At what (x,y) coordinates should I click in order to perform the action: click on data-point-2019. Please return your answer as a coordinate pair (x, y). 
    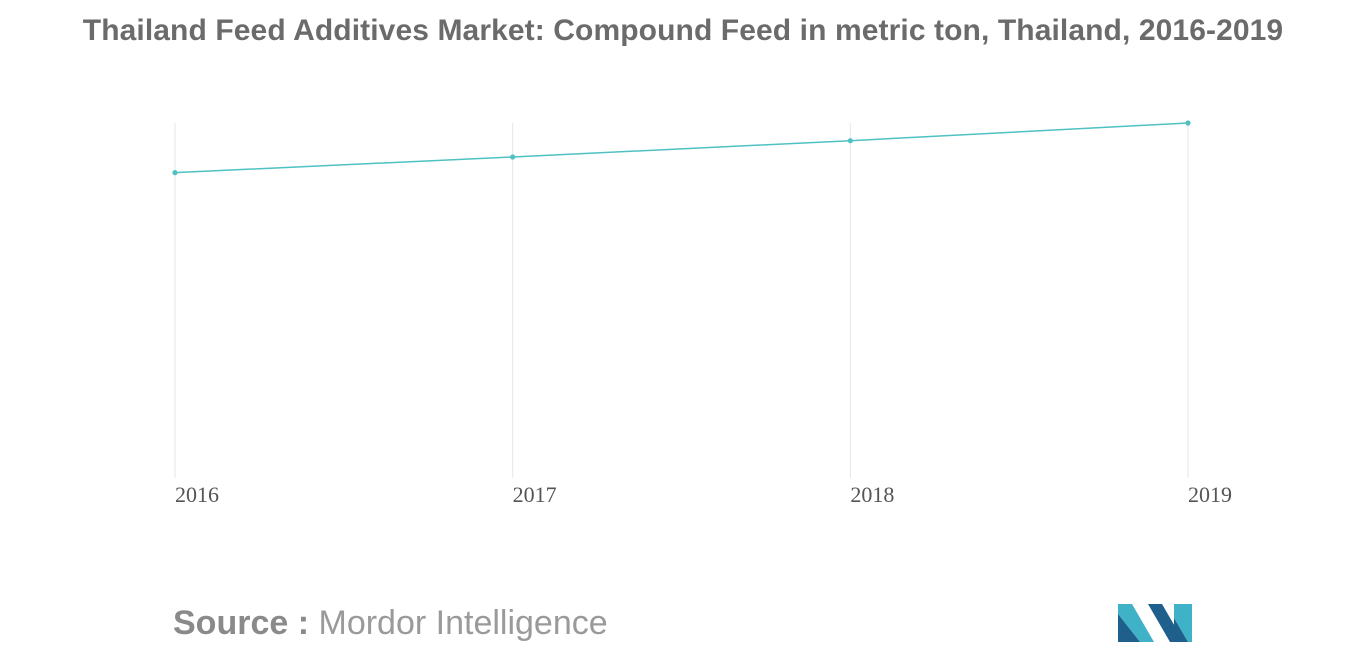
    Looking at the image, I should click on (1188, 123).